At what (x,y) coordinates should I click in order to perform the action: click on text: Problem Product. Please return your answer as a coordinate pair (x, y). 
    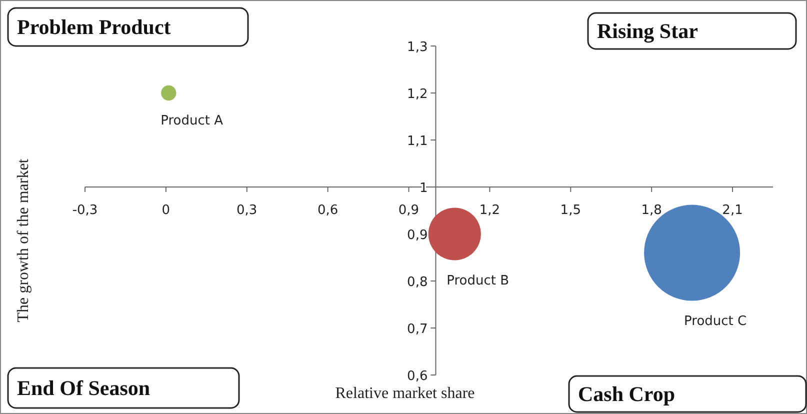
    Looking at the image, I should click on (94, 27).